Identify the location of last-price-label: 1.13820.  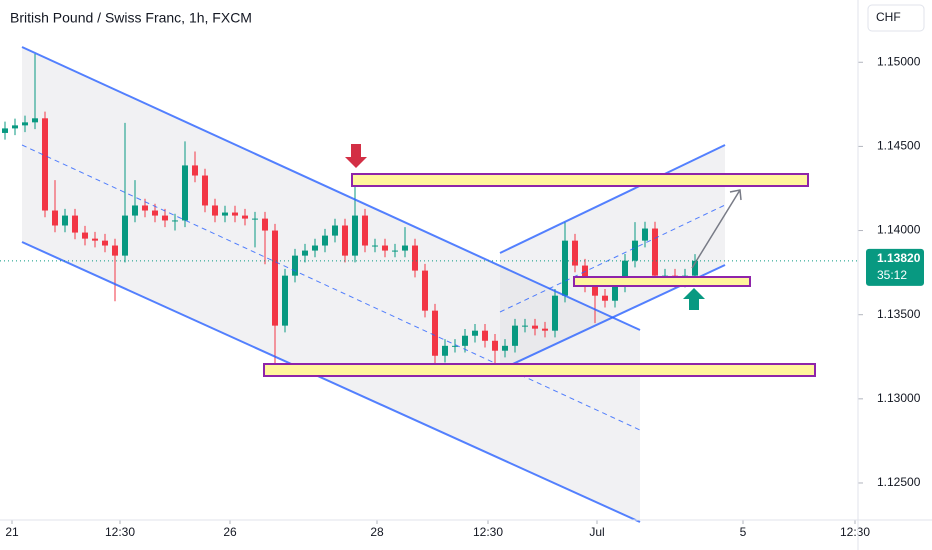
(899, 258).